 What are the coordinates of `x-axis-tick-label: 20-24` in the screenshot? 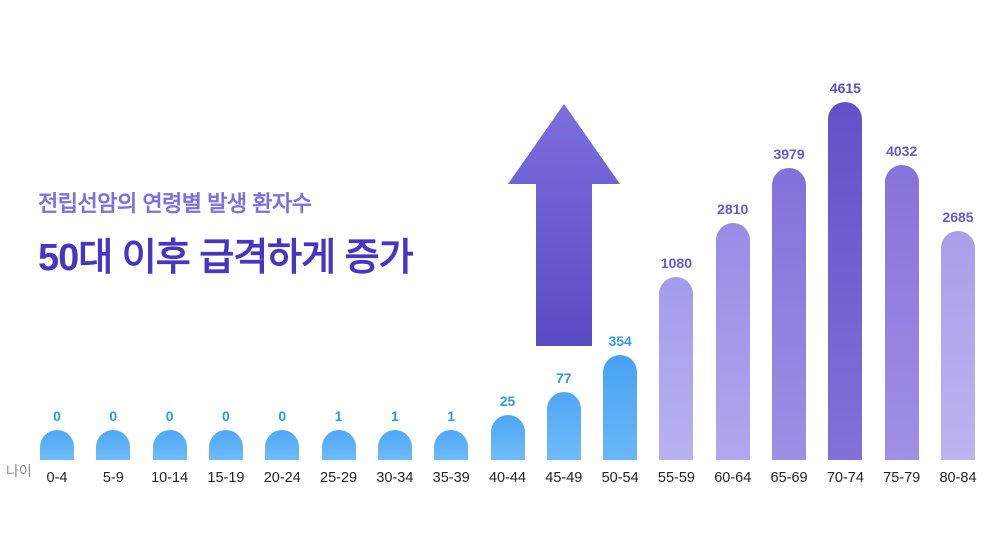 It's located at (282, 477).